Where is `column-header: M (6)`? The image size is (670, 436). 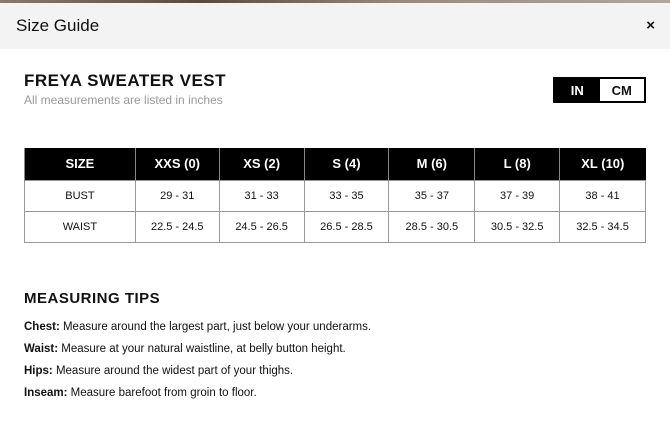 column-header: M (6) is located at coordinates (431, 164).